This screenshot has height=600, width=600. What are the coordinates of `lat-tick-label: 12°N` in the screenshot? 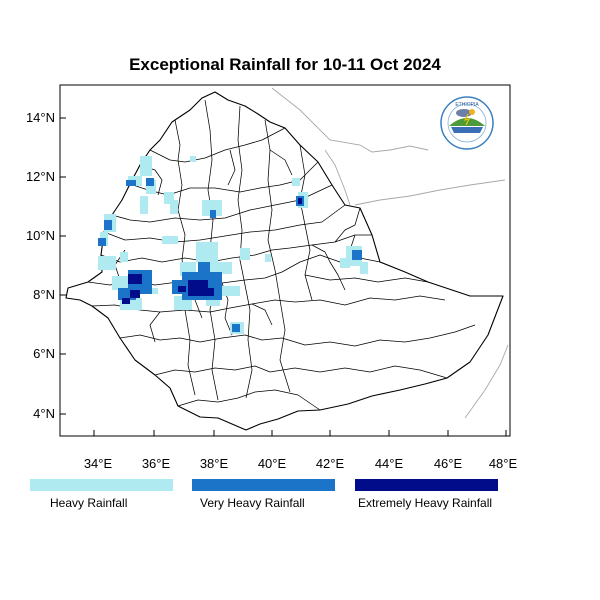 It's located at (40, 176).